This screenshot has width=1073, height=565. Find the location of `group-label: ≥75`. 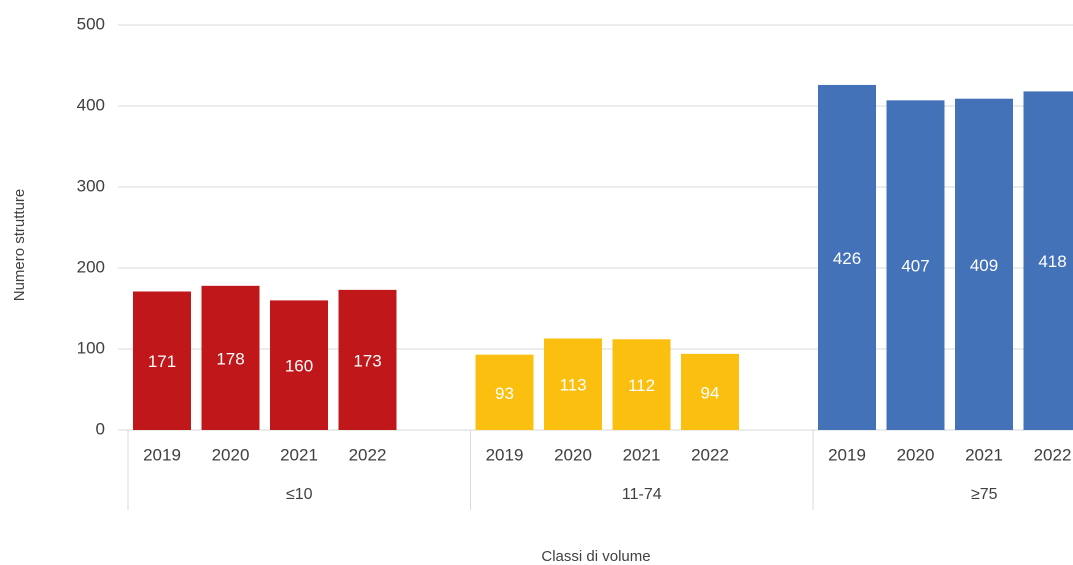

group-label: ≥75 is located at coordinates (984, 494).